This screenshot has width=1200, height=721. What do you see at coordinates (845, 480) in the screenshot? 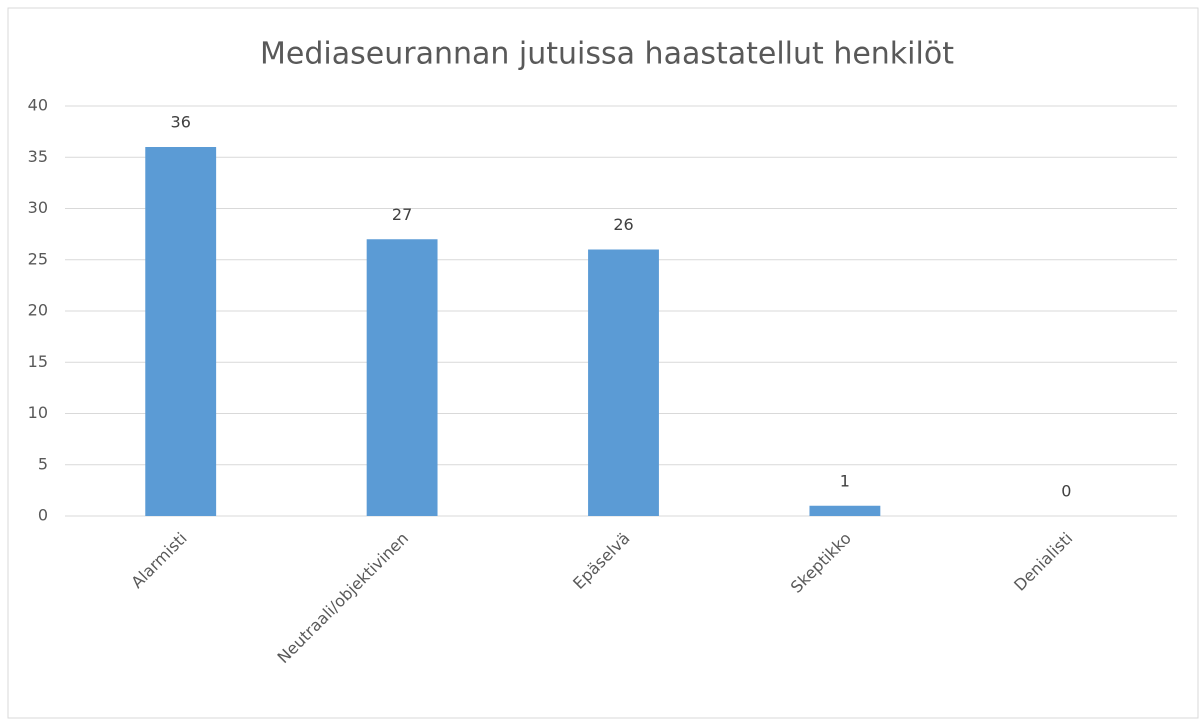
I see `data-label: 1` at bounding box center [845, 480].